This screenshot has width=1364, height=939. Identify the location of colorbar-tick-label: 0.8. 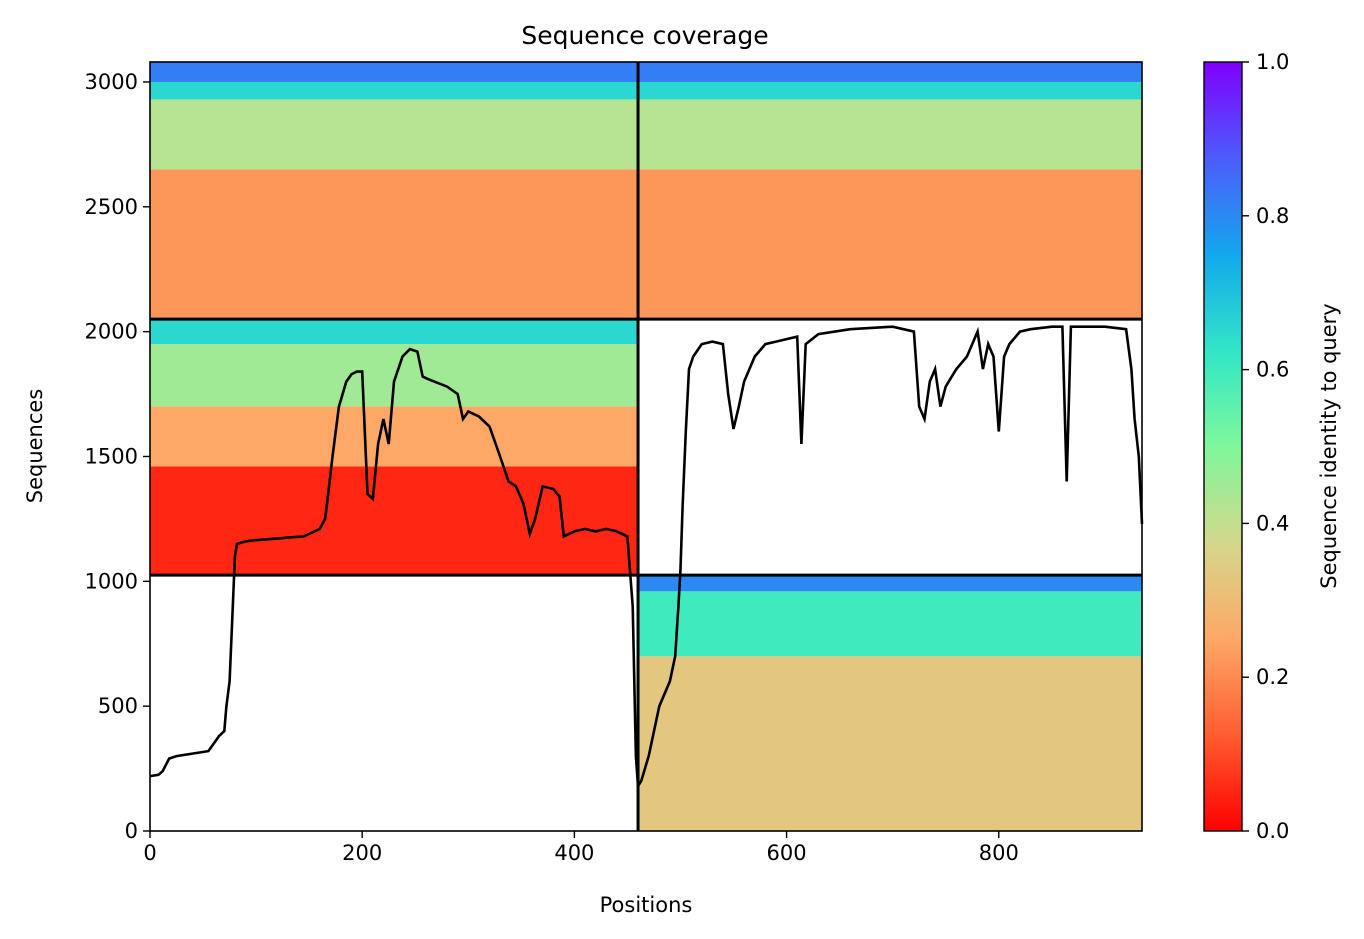
(1272, 216).